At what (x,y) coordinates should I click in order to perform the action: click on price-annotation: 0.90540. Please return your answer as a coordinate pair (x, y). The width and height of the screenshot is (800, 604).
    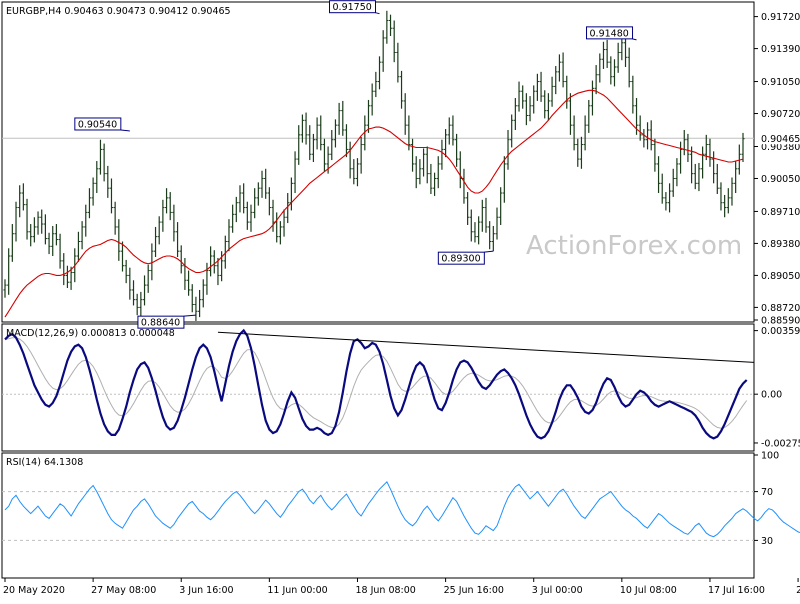
    Looking at the image, I should click on (102, 124).